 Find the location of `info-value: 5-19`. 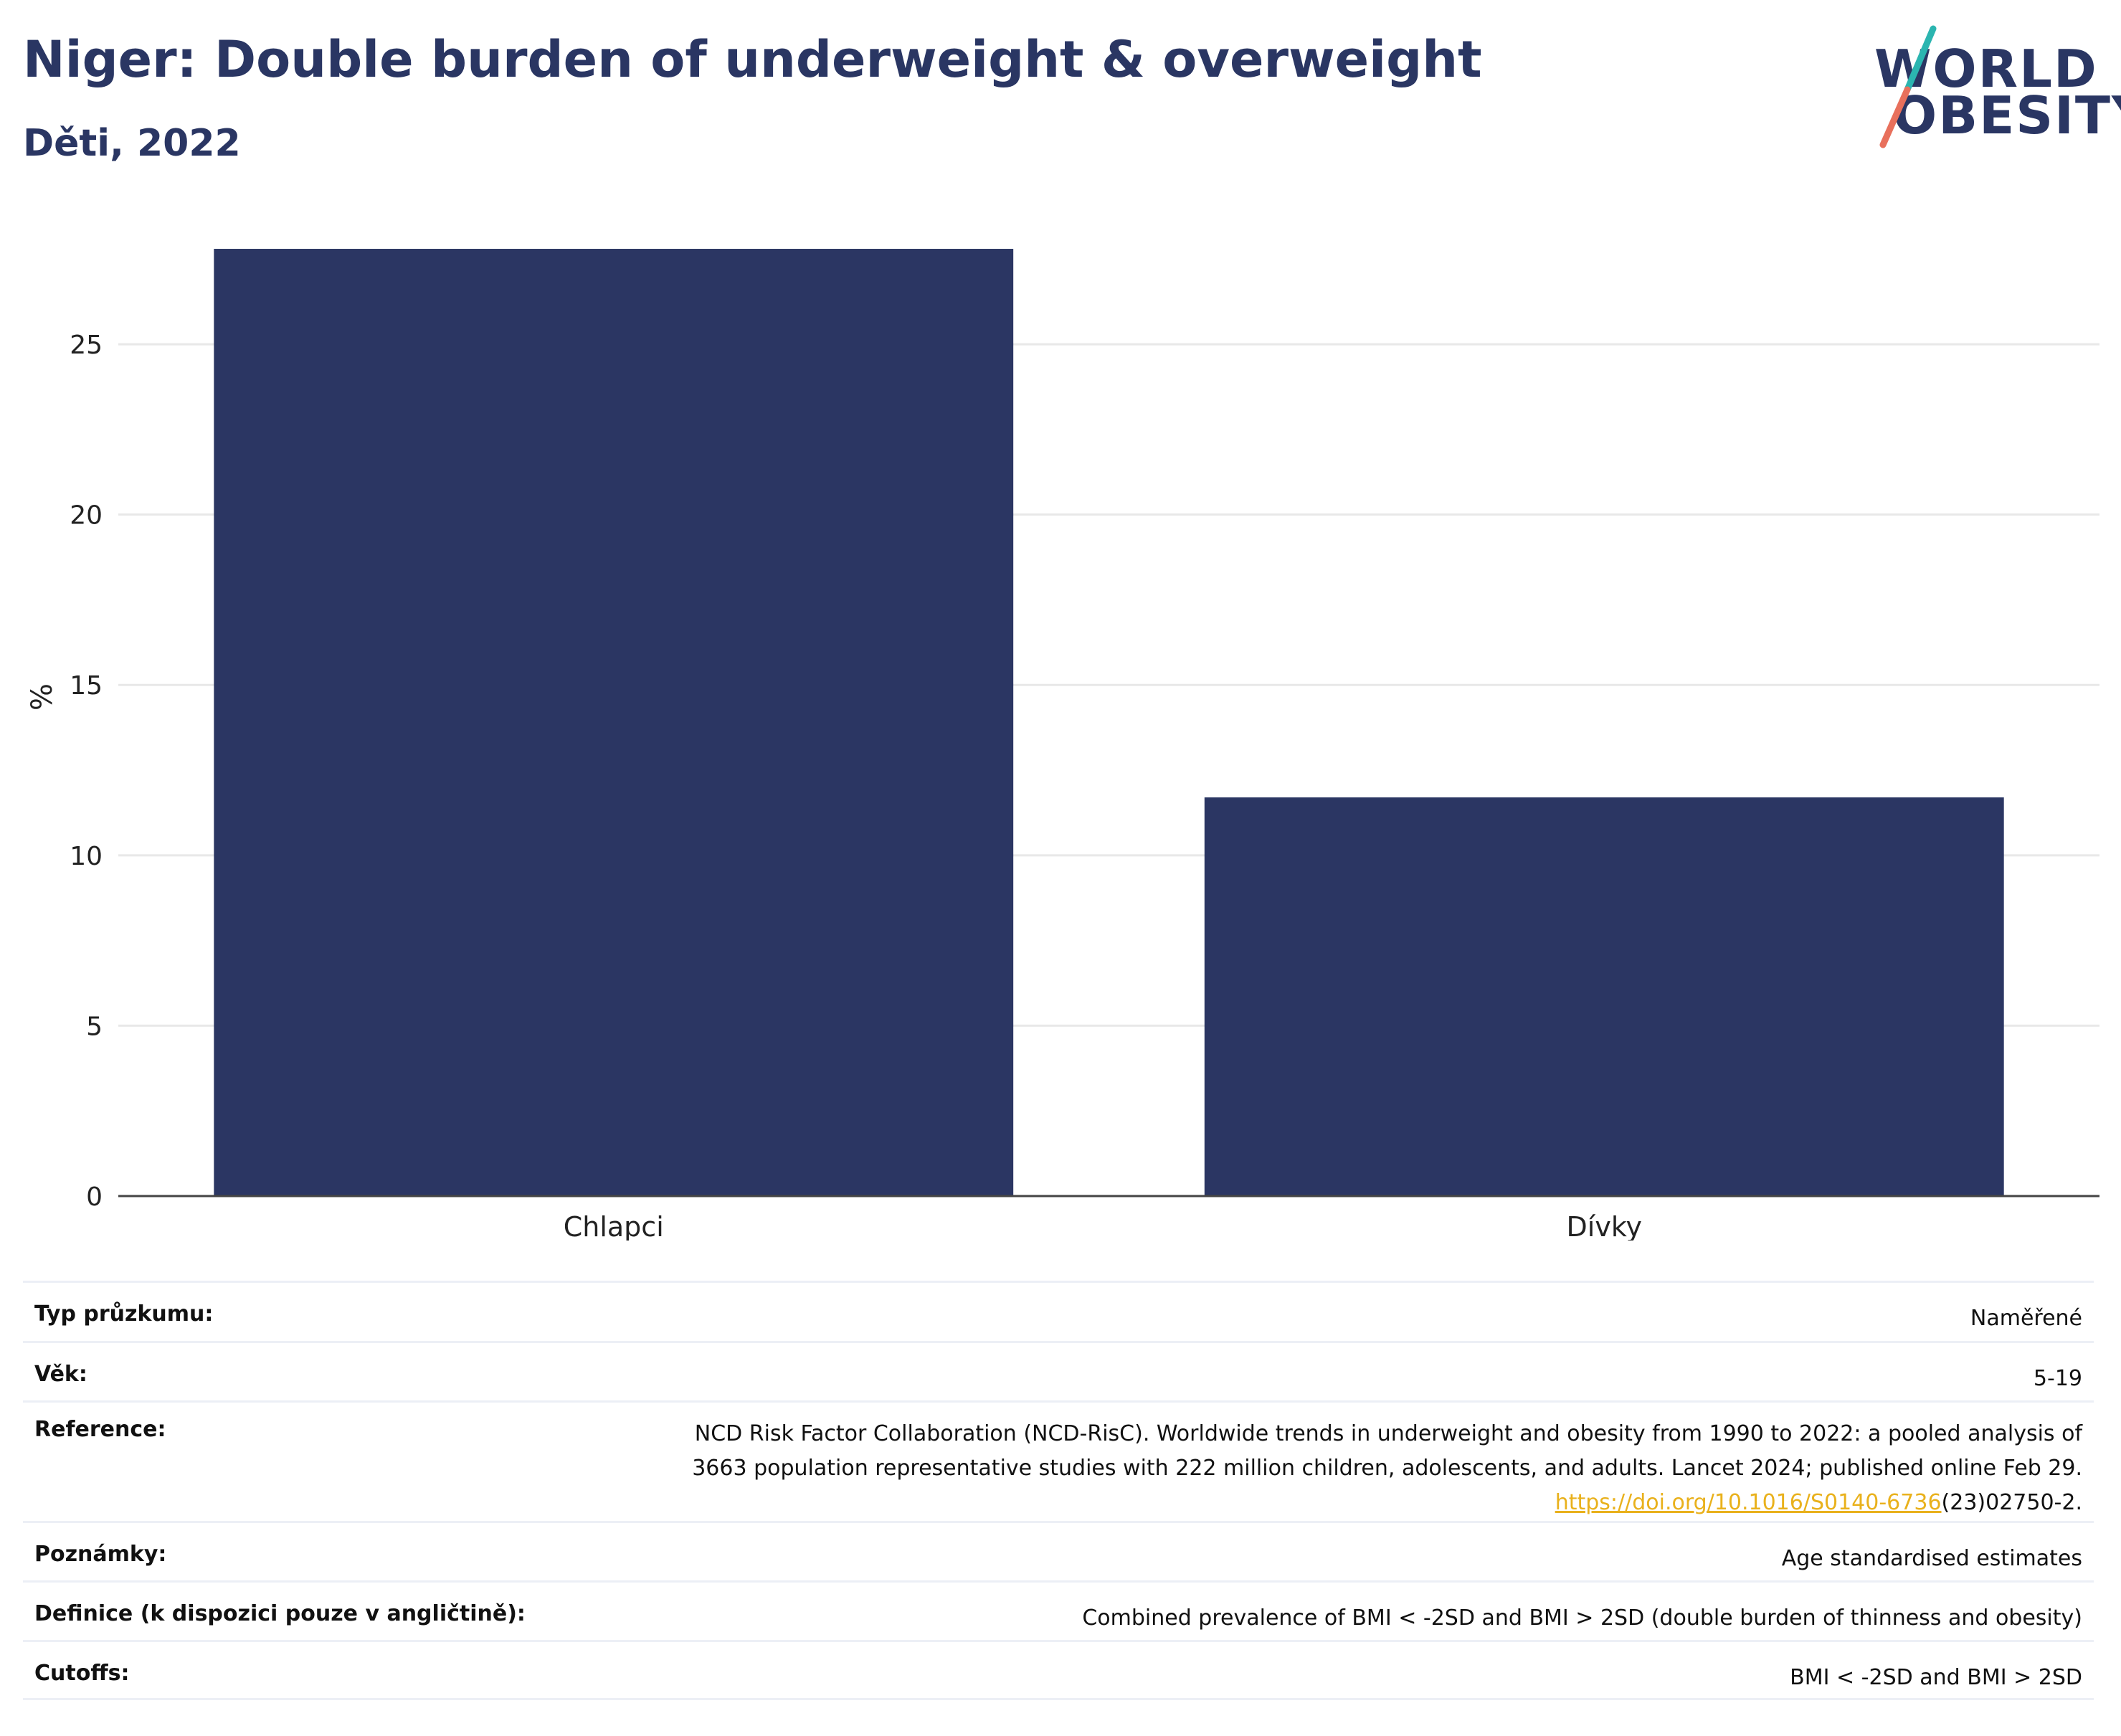

info-value: 5-19 is located at coordinates (2057, 1379).